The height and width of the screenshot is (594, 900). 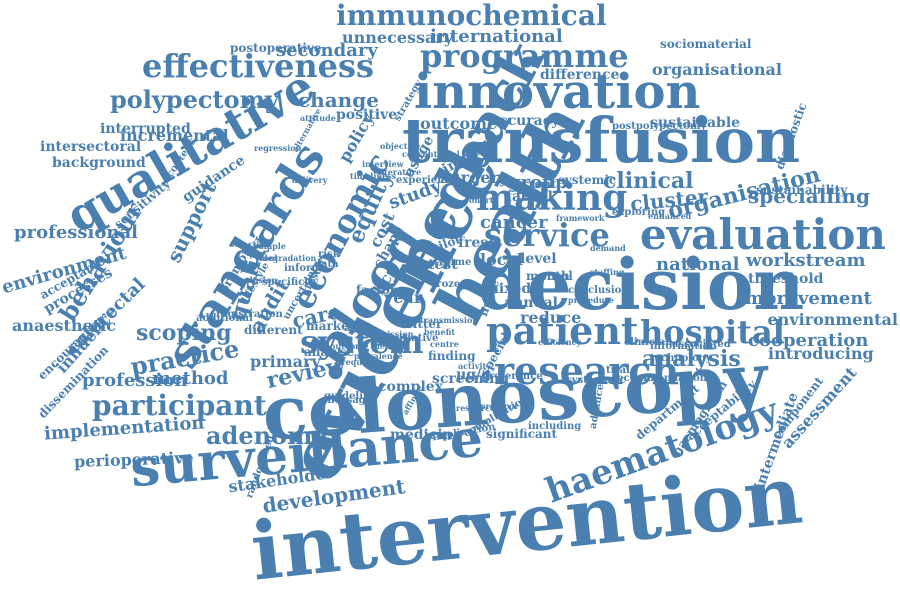 I want to click on word-mixed: mixed, so click(x=508, y=289).